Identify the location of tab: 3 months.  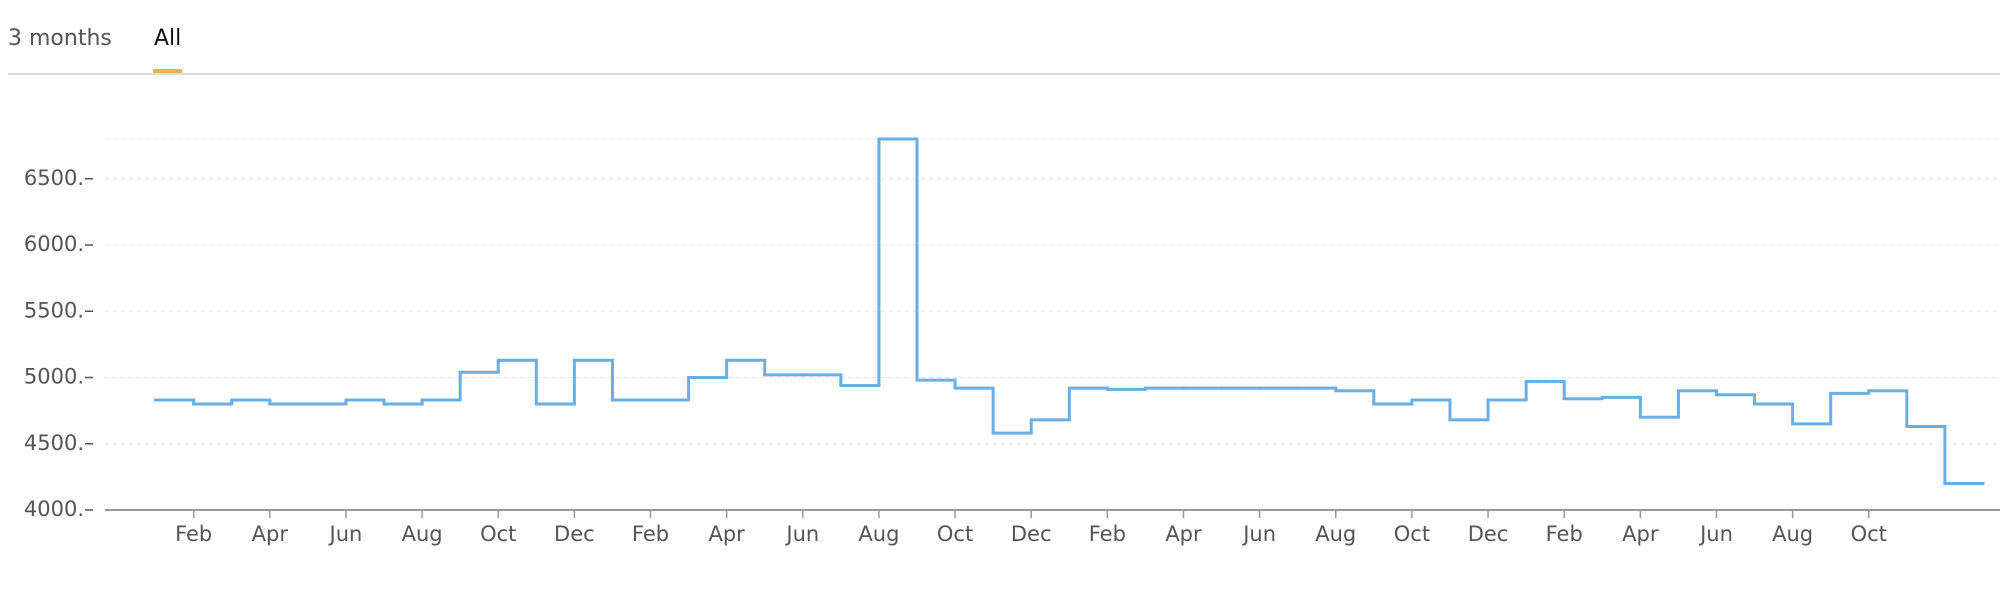
(60, 38).